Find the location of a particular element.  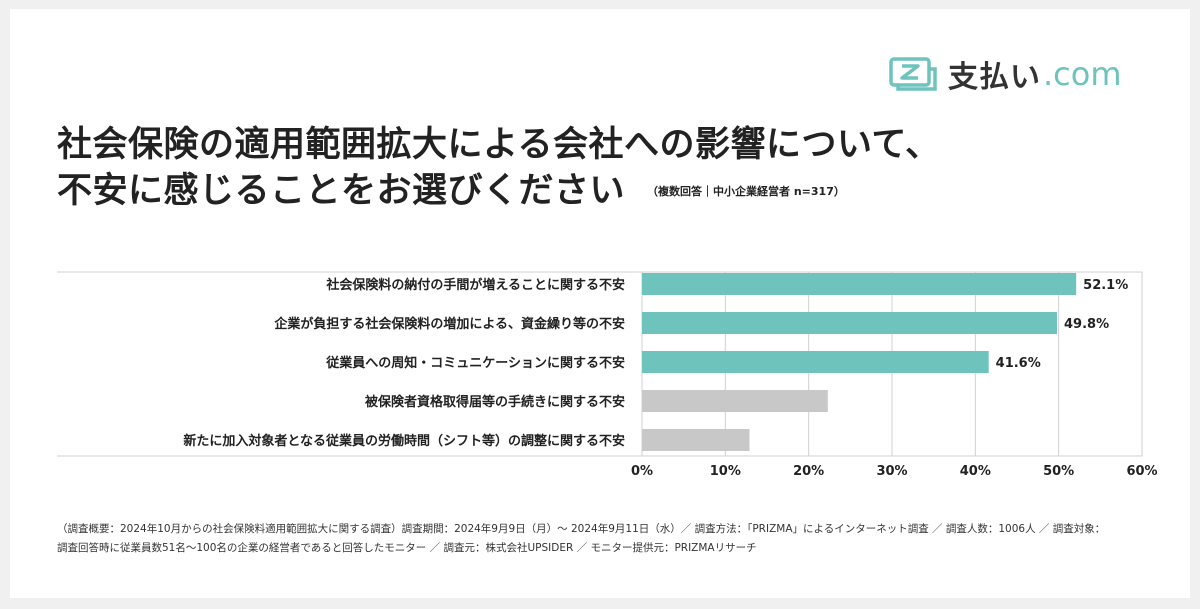

brand-logo: 支払い .com is located at coordinates (1005, 74).